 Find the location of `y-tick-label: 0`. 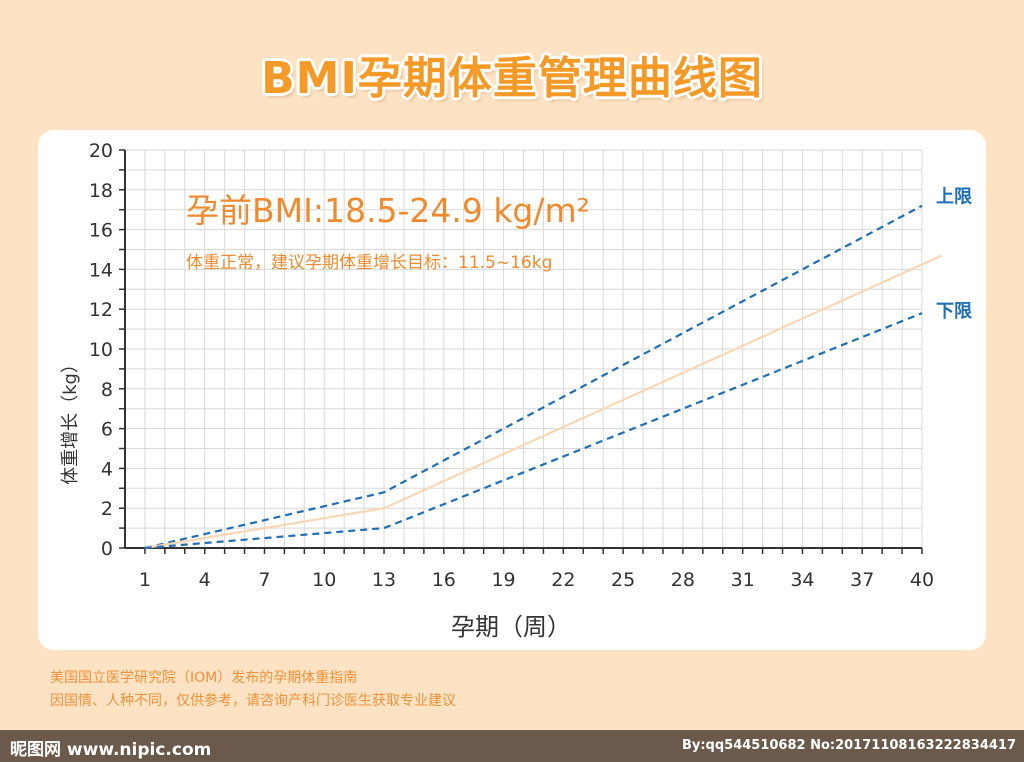

y-tick-label: 0 is located at coordinates (107, 549).